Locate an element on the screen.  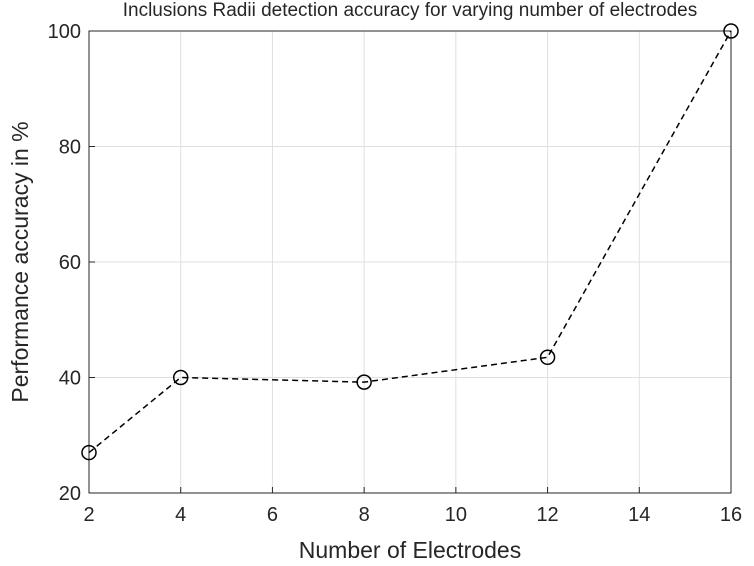
y-tick-label: 100 is located at coordinates (64, 32).